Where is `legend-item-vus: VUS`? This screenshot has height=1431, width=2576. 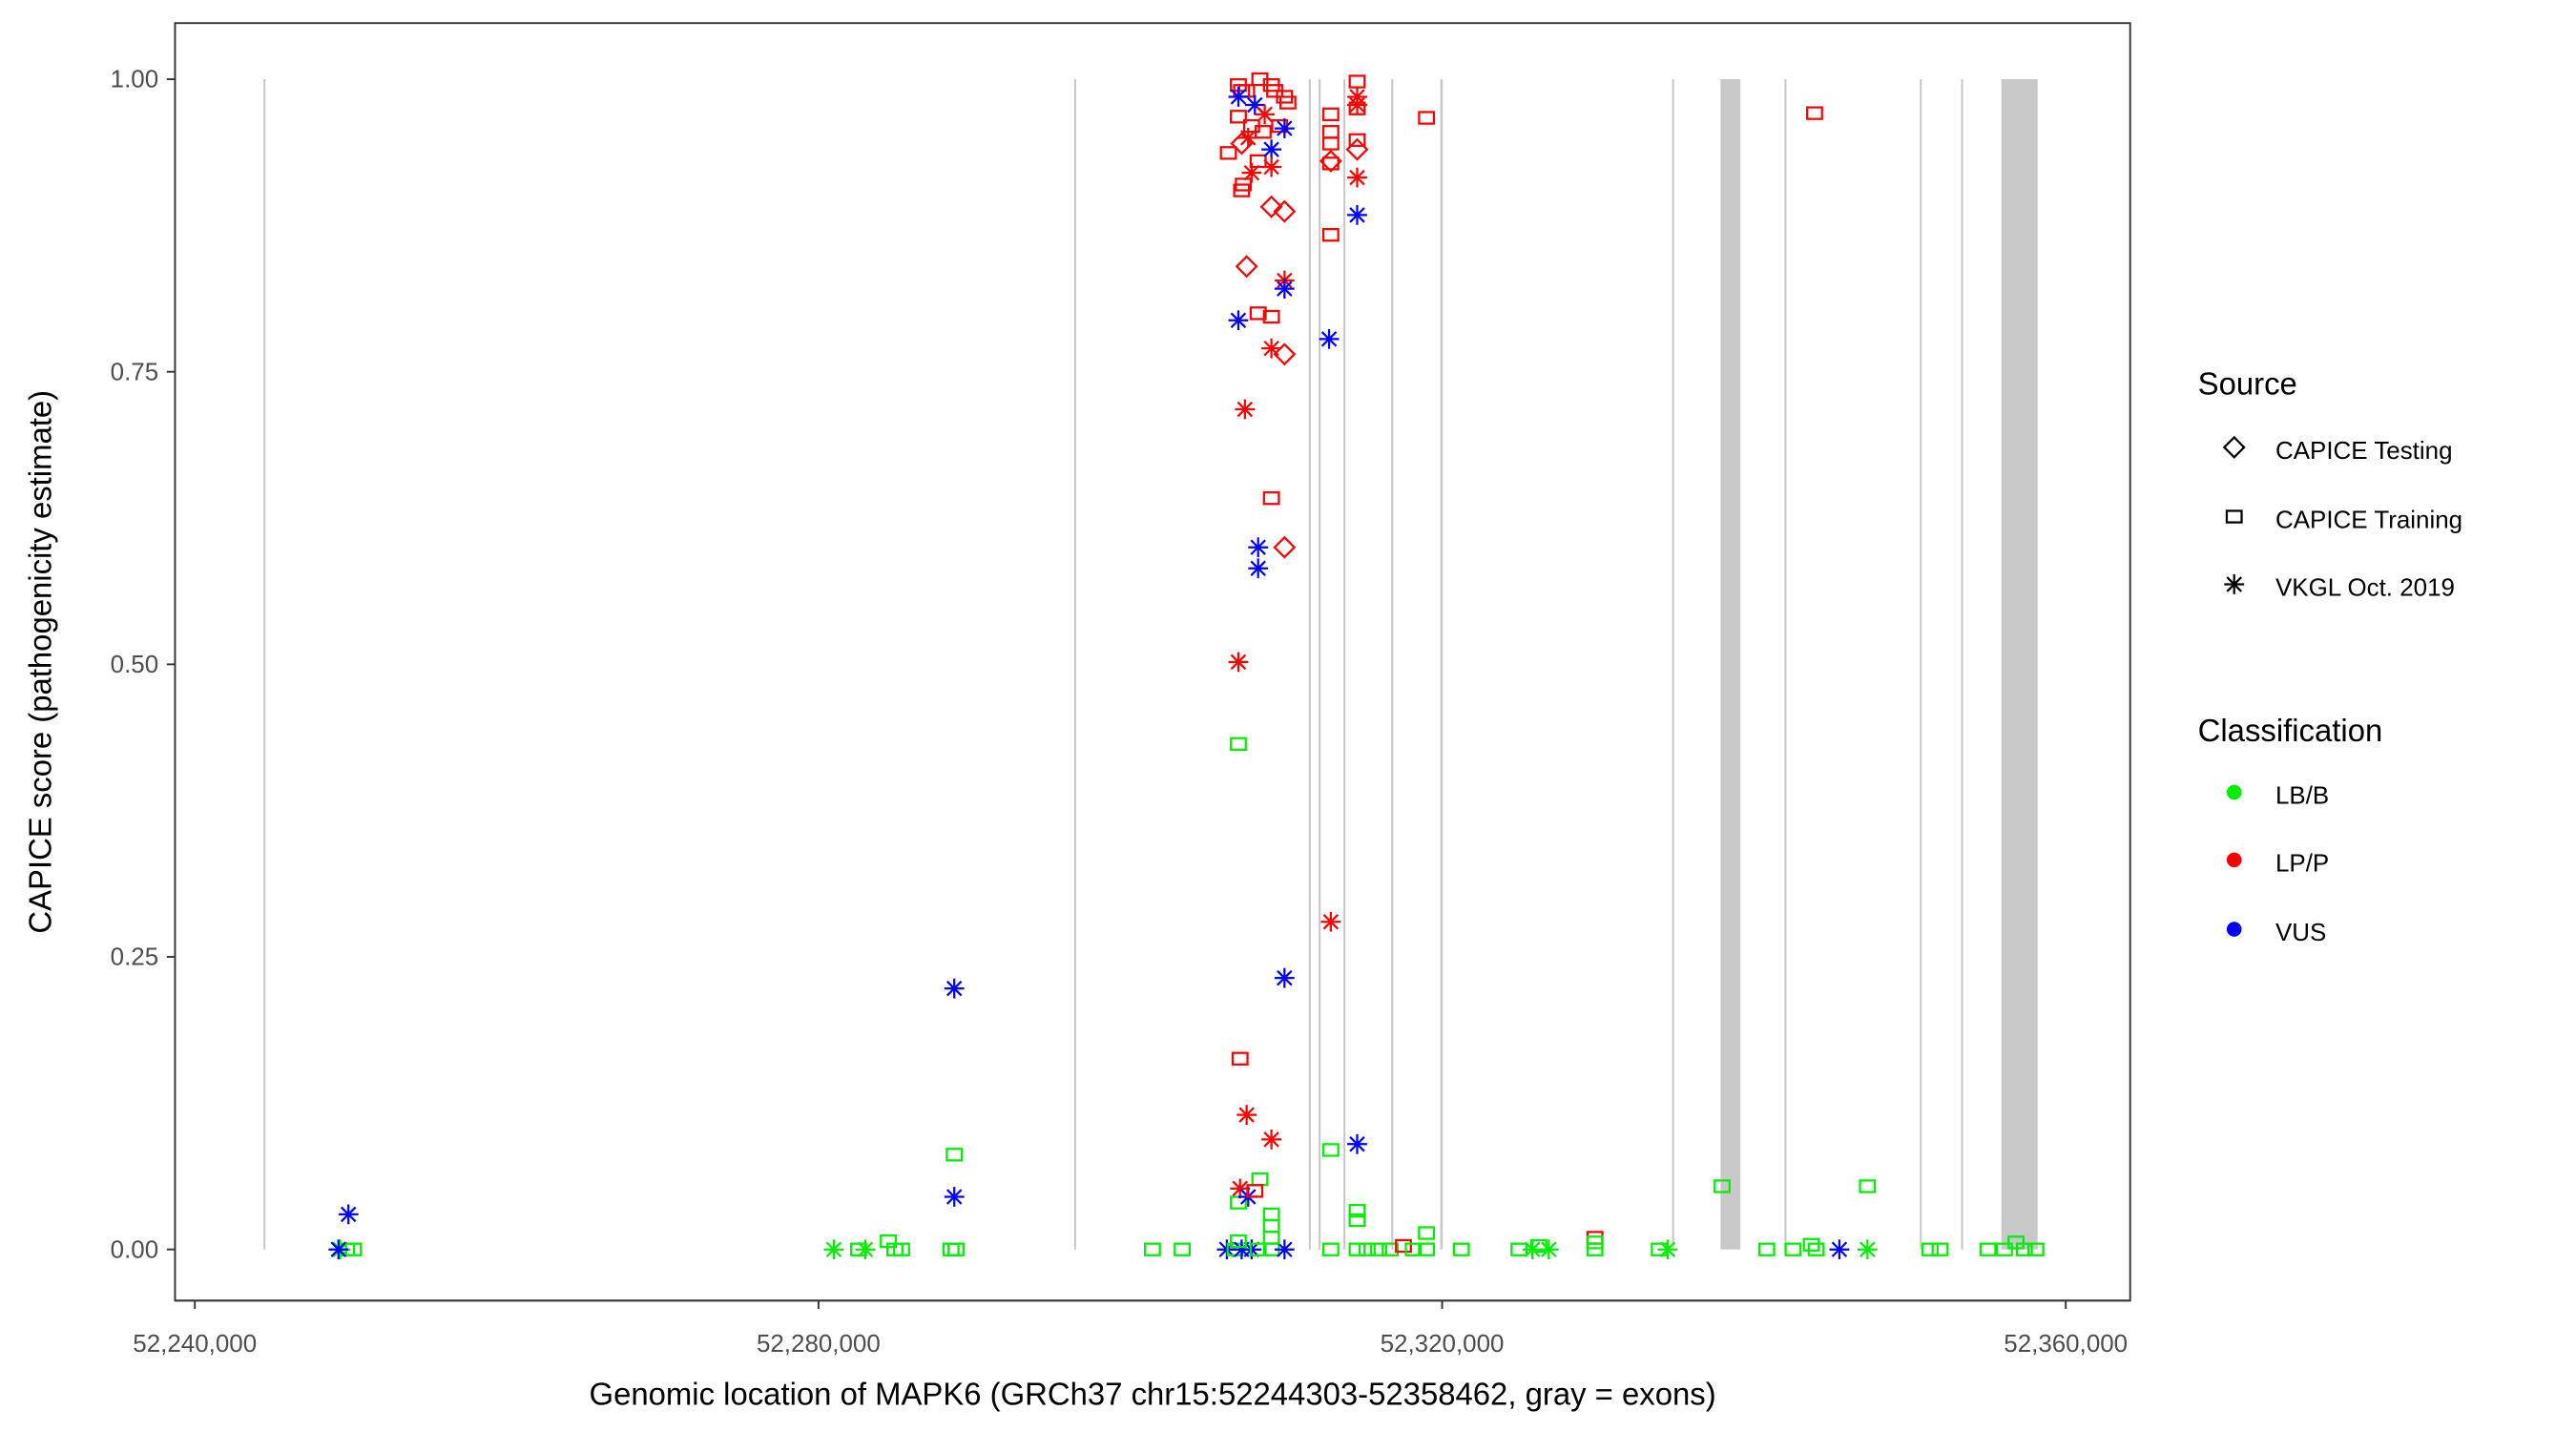 legend-item-vus: VUS is located at coordinates (2300, 933).